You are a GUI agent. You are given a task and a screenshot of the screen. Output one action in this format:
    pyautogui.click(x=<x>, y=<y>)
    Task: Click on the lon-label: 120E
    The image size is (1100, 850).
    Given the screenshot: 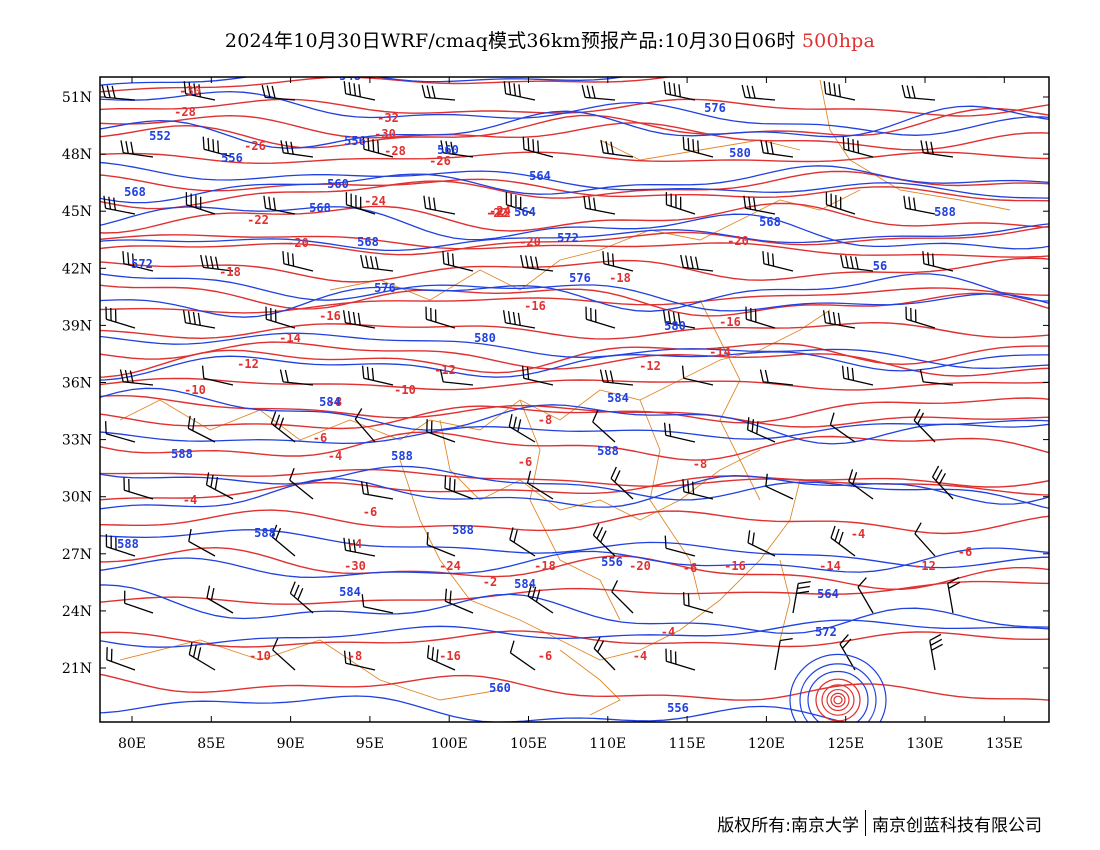 What is the action you would take?
    pyautogui.click(x=766, y=744)
    